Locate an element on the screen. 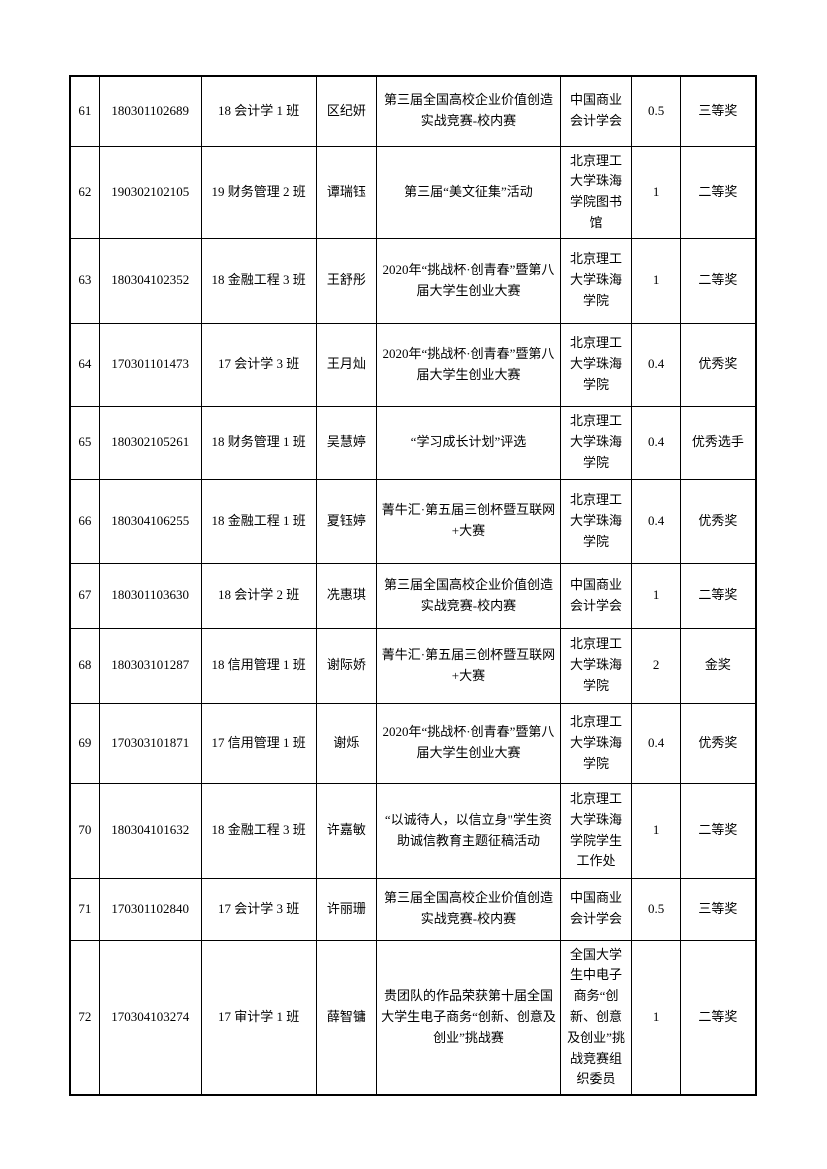 This screenshot has height=1169, width=827. cell-row-number: 68 is located at coordinates (84, 665).